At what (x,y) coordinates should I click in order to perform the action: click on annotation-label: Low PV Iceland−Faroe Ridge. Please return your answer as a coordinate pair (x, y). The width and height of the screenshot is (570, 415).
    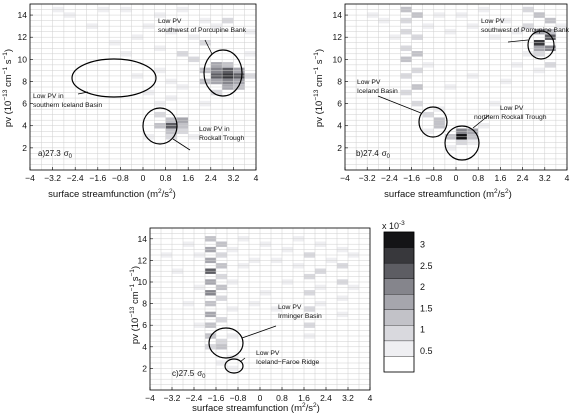
    Looking at the image, I should click on (288, 358).